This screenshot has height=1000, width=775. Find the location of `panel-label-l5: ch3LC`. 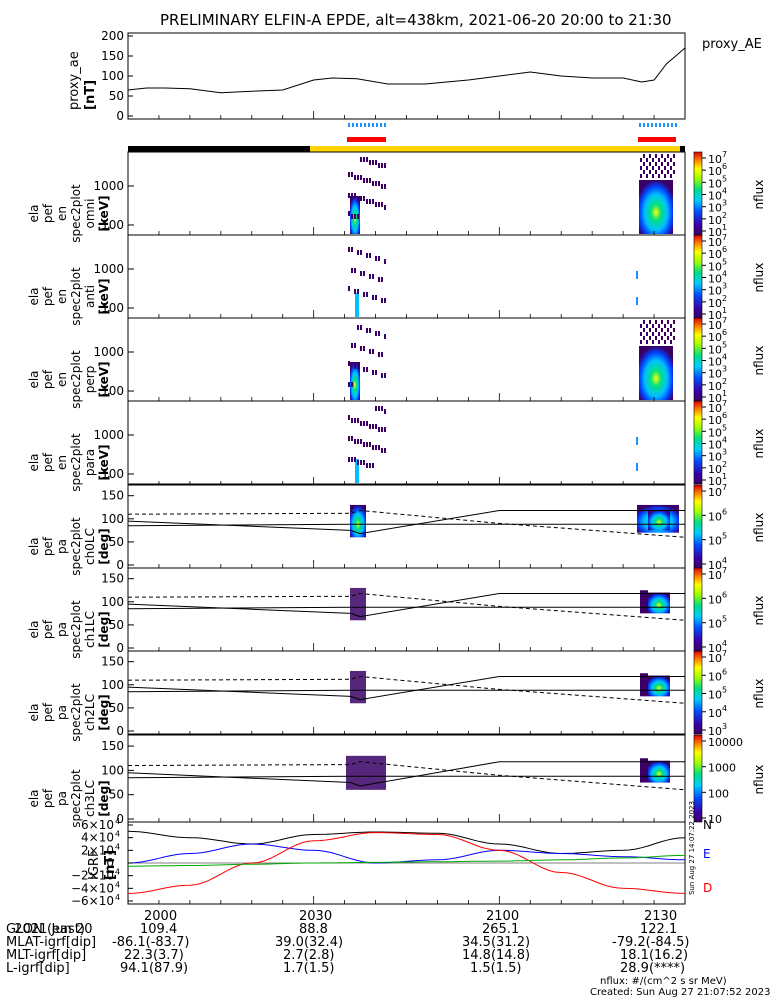

panel-label-l5: ch3LC is located at coordinates (90, 798).